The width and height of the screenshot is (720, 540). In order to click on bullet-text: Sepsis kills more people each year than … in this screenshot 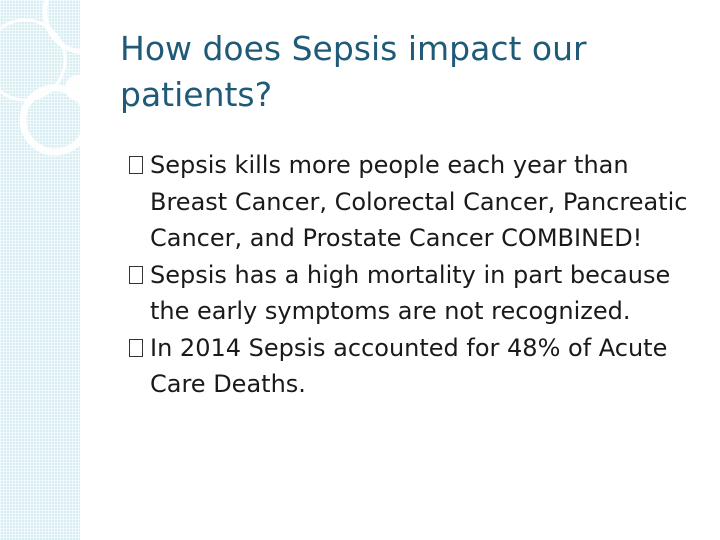, I will do `click(419, 201)`.